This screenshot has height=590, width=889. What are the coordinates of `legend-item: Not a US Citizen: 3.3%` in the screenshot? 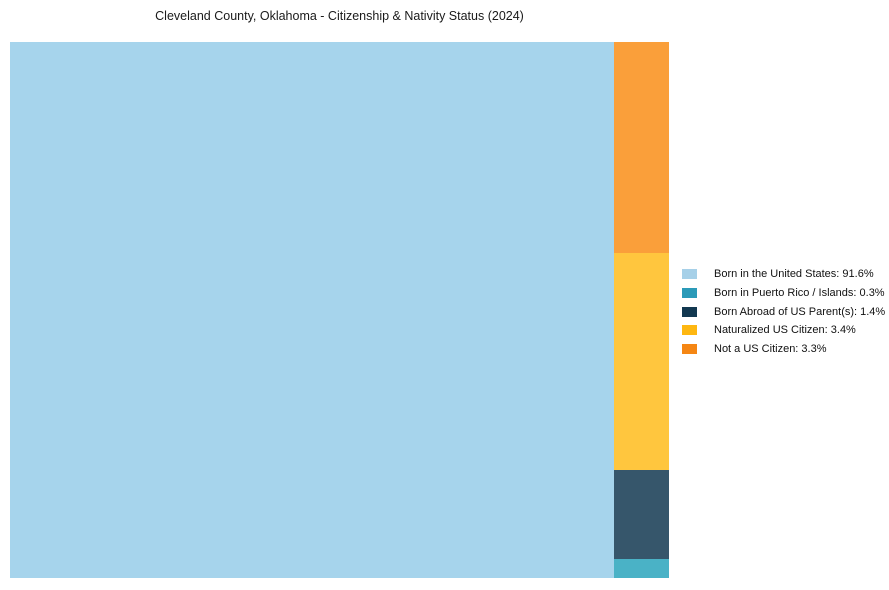 It's located at (783, 349).